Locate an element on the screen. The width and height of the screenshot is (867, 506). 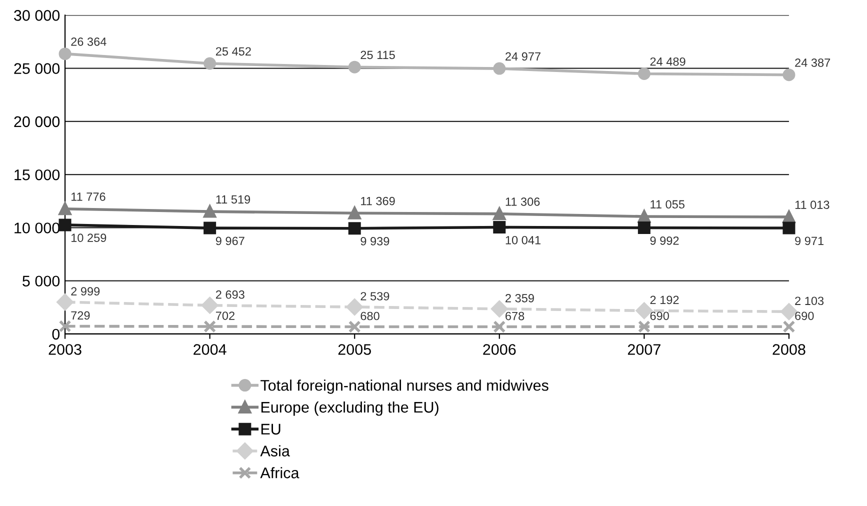
x-tick-label: 2005 is located at coordinates (354, 349).